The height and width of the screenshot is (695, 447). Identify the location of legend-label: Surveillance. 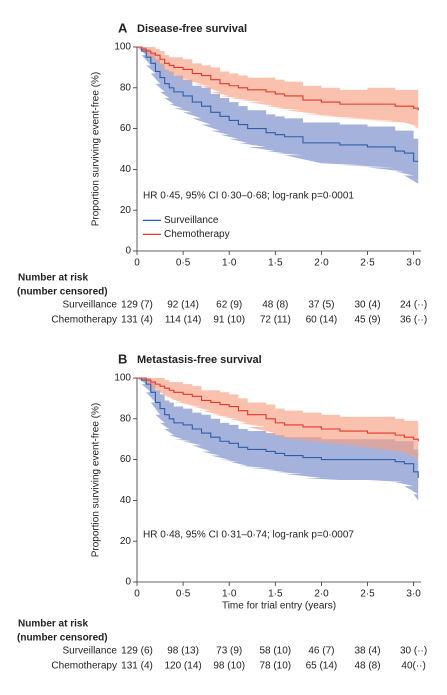
(191, 220).